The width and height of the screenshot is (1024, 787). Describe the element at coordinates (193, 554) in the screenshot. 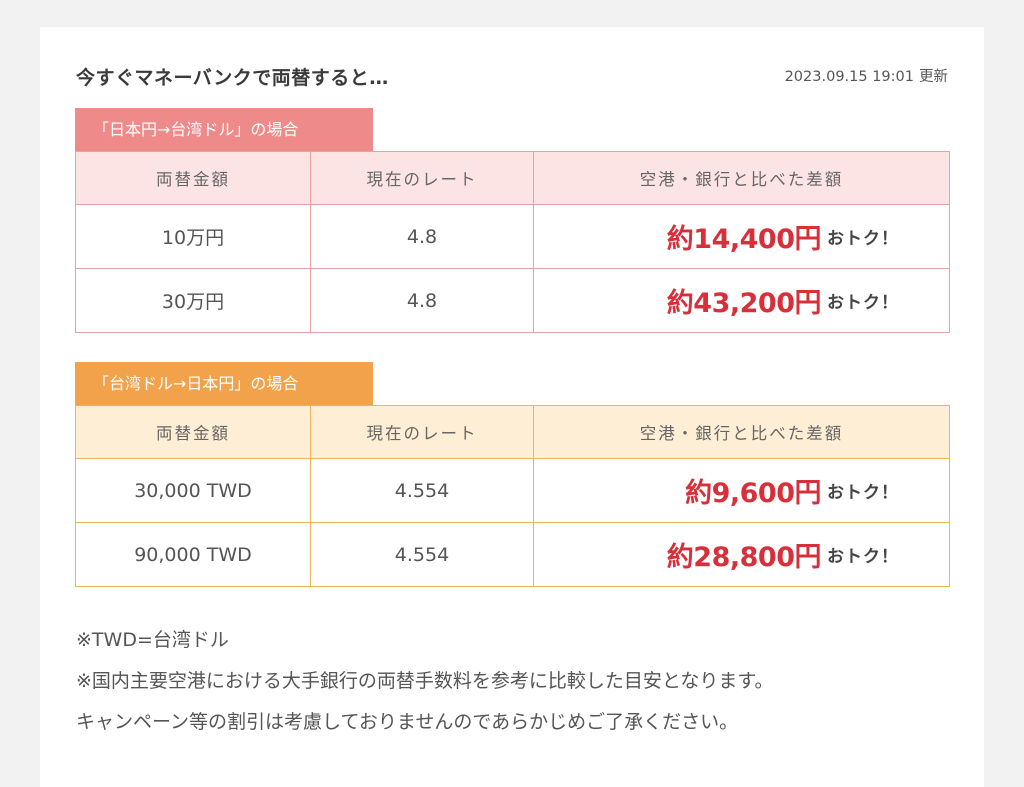

I see `cell-amount: 90,000 TWD` at that location.